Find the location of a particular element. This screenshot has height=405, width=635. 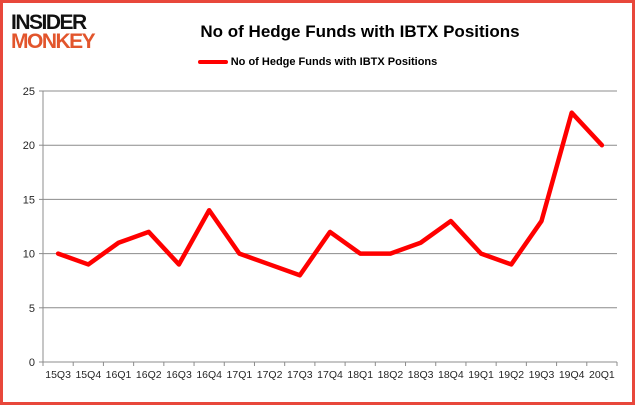

y-axis-label: 0 is located at coordinates (32, 363).